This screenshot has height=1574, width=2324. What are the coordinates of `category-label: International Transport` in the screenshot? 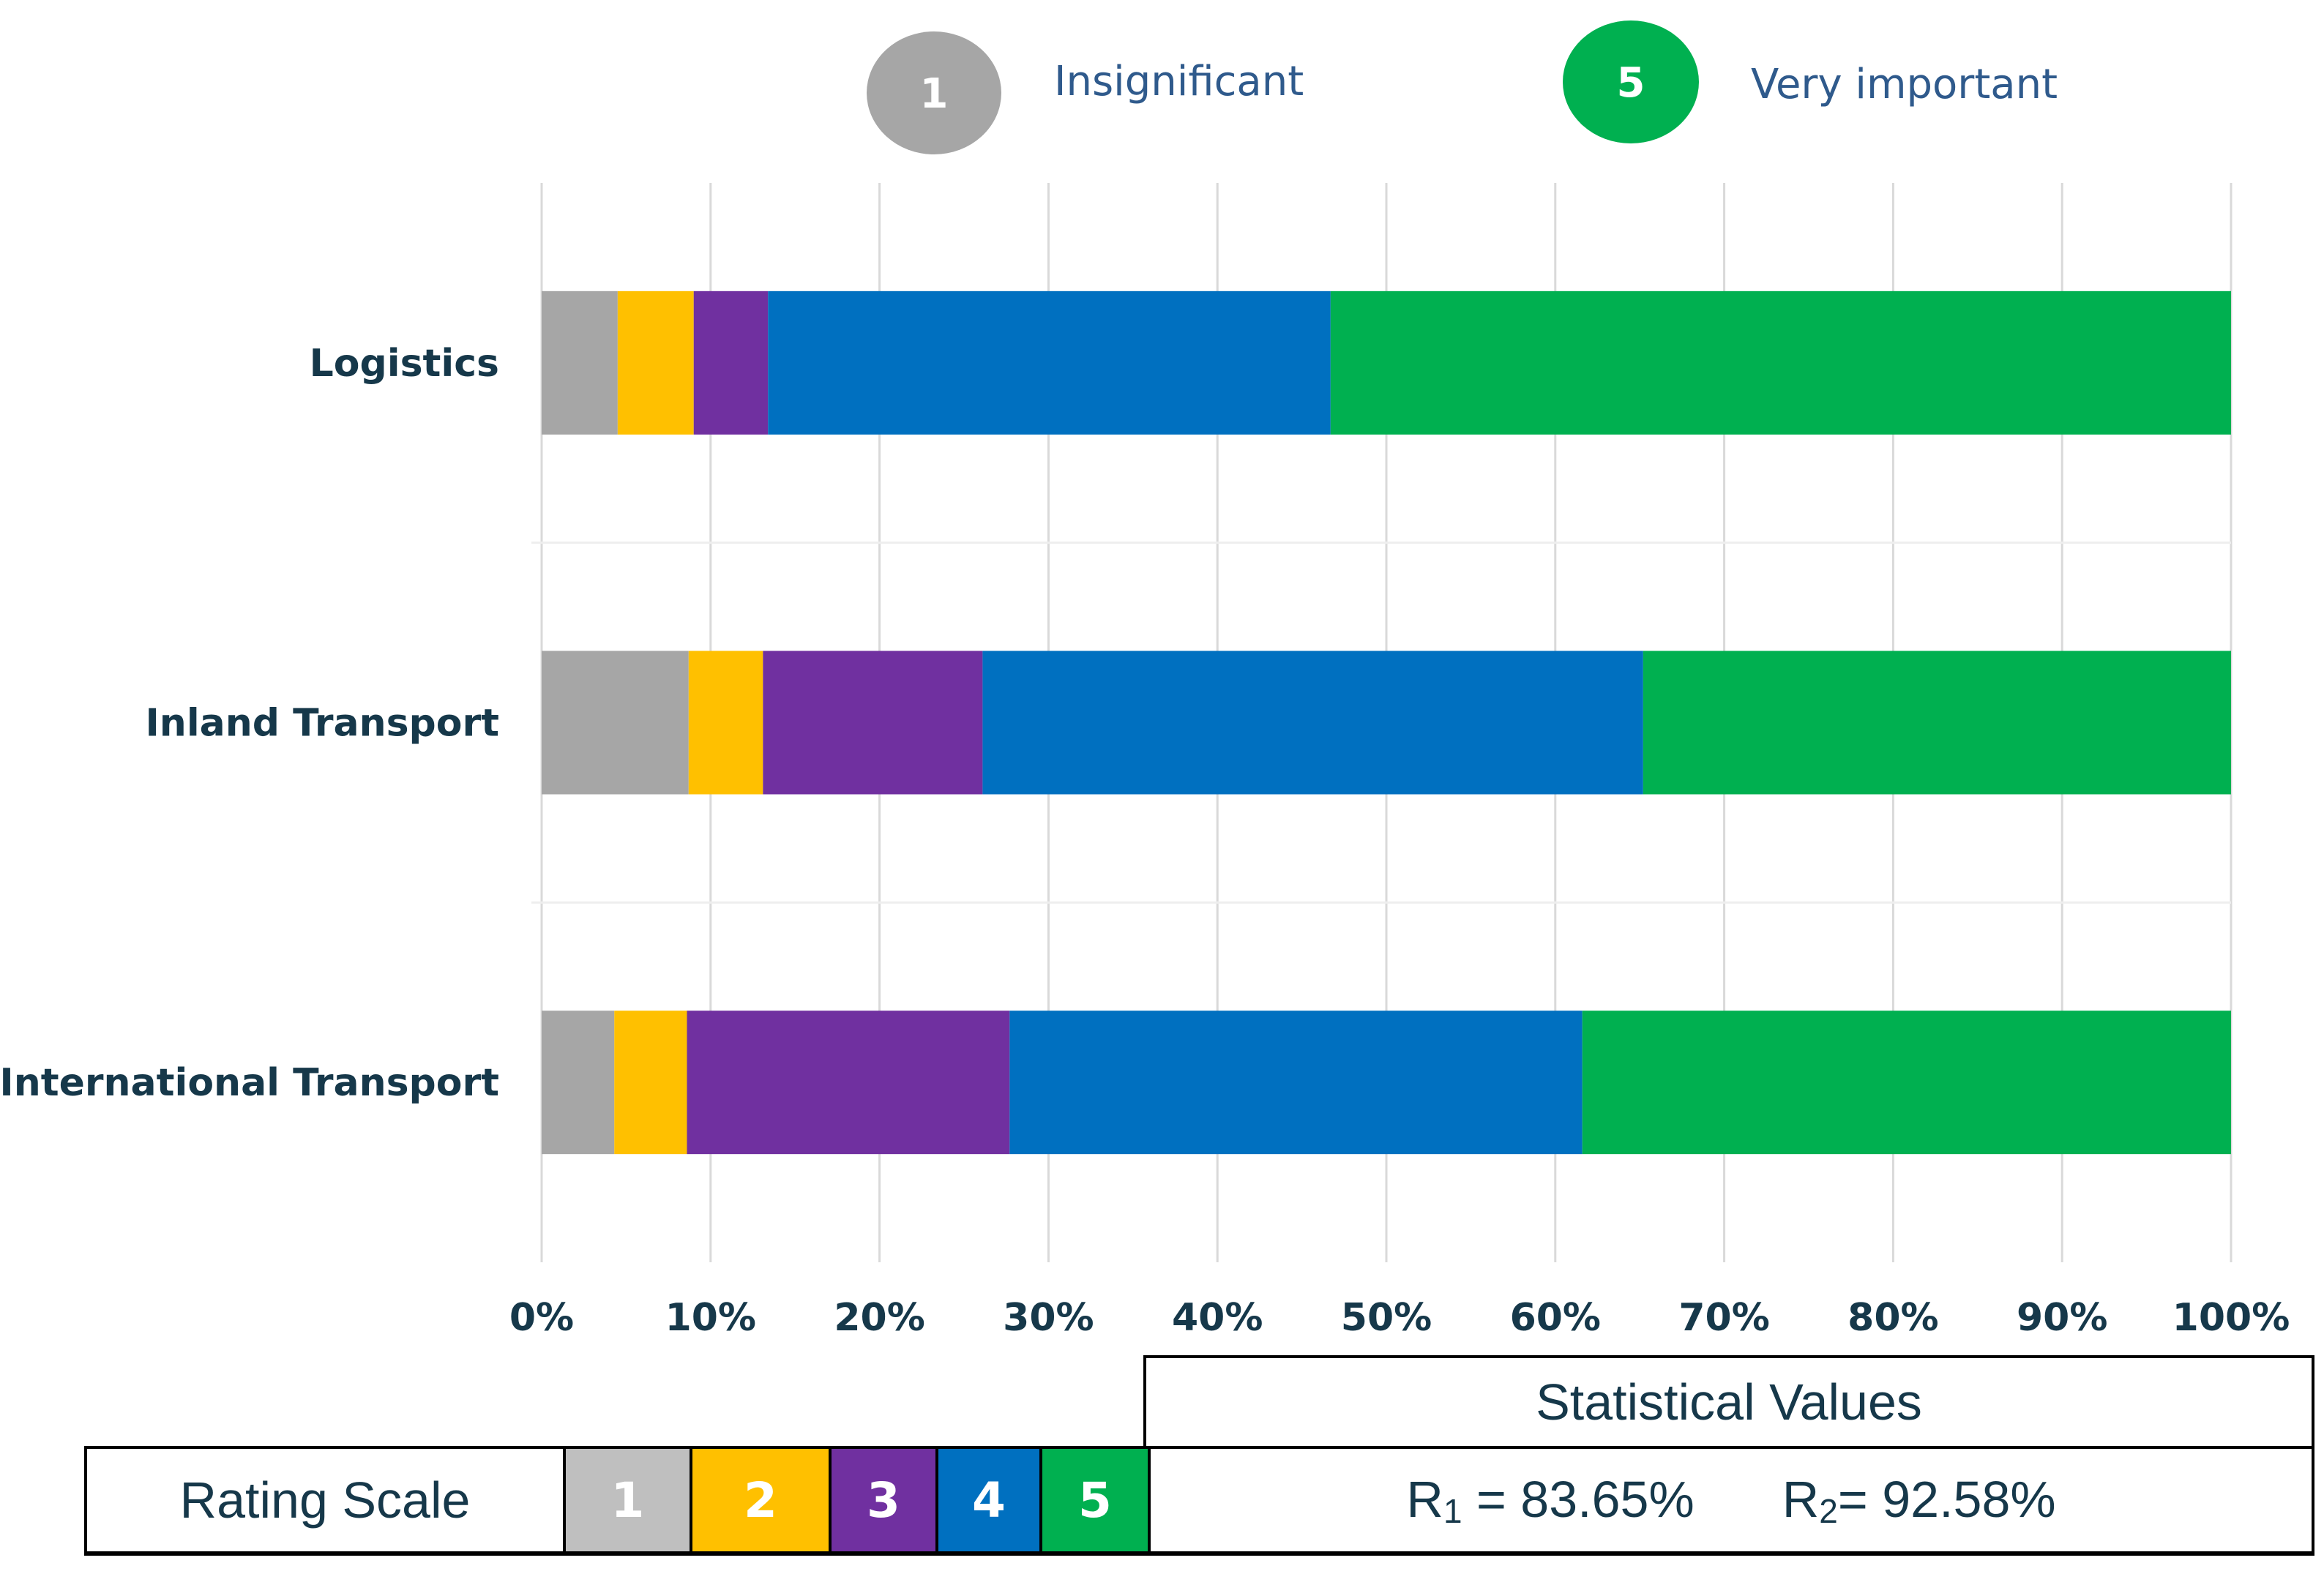 It's located at (249, 1083).